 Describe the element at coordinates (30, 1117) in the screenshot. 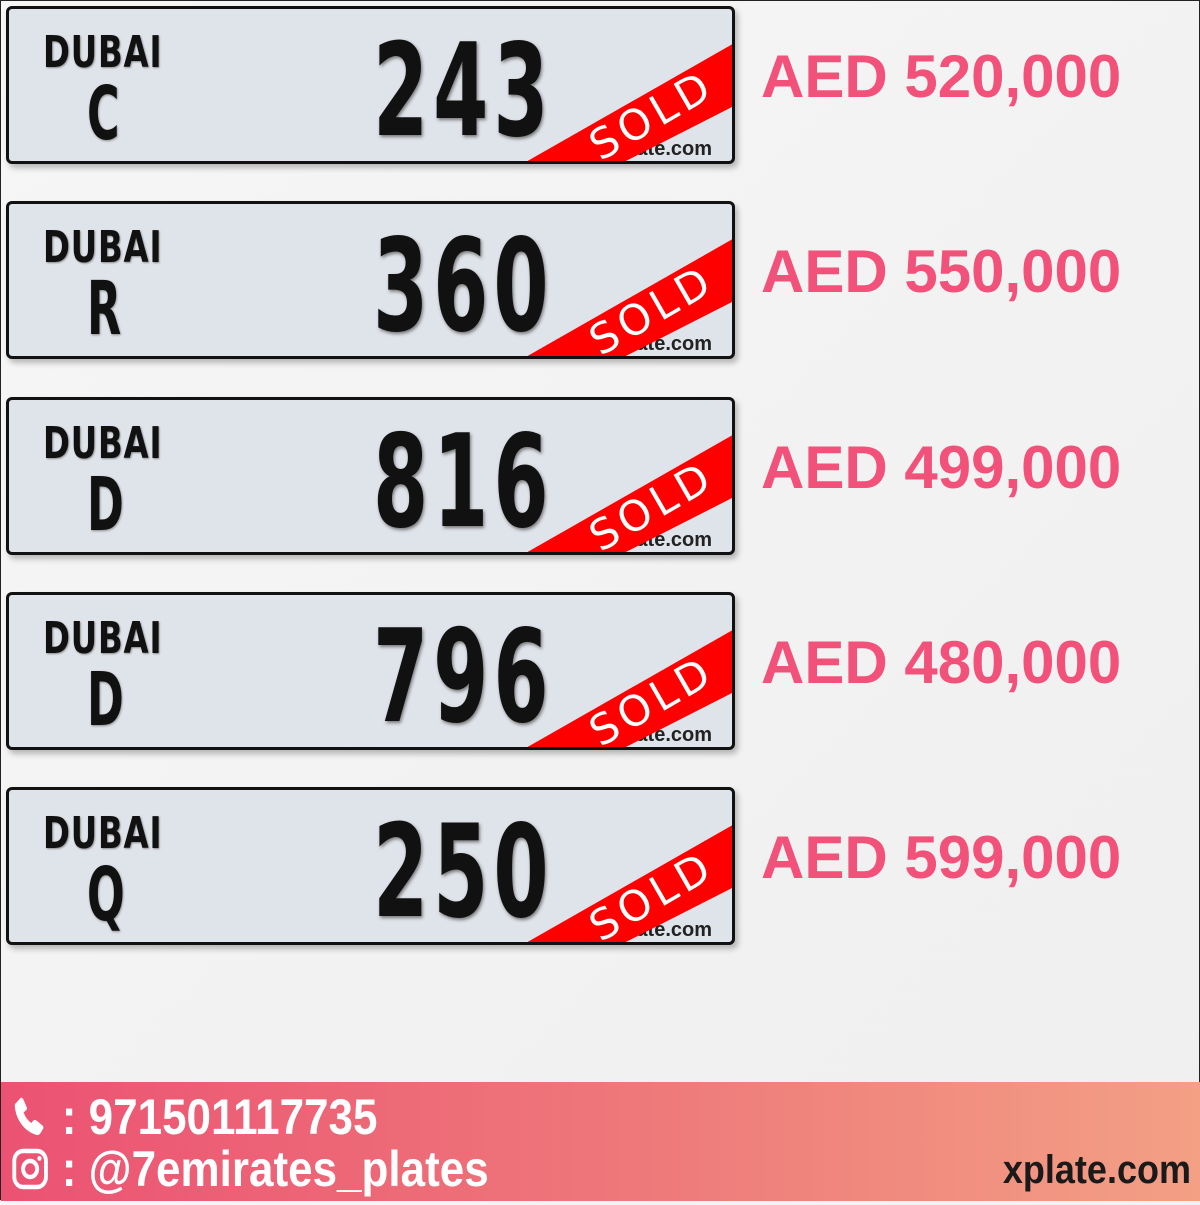

I see `phone-icon` at that location.